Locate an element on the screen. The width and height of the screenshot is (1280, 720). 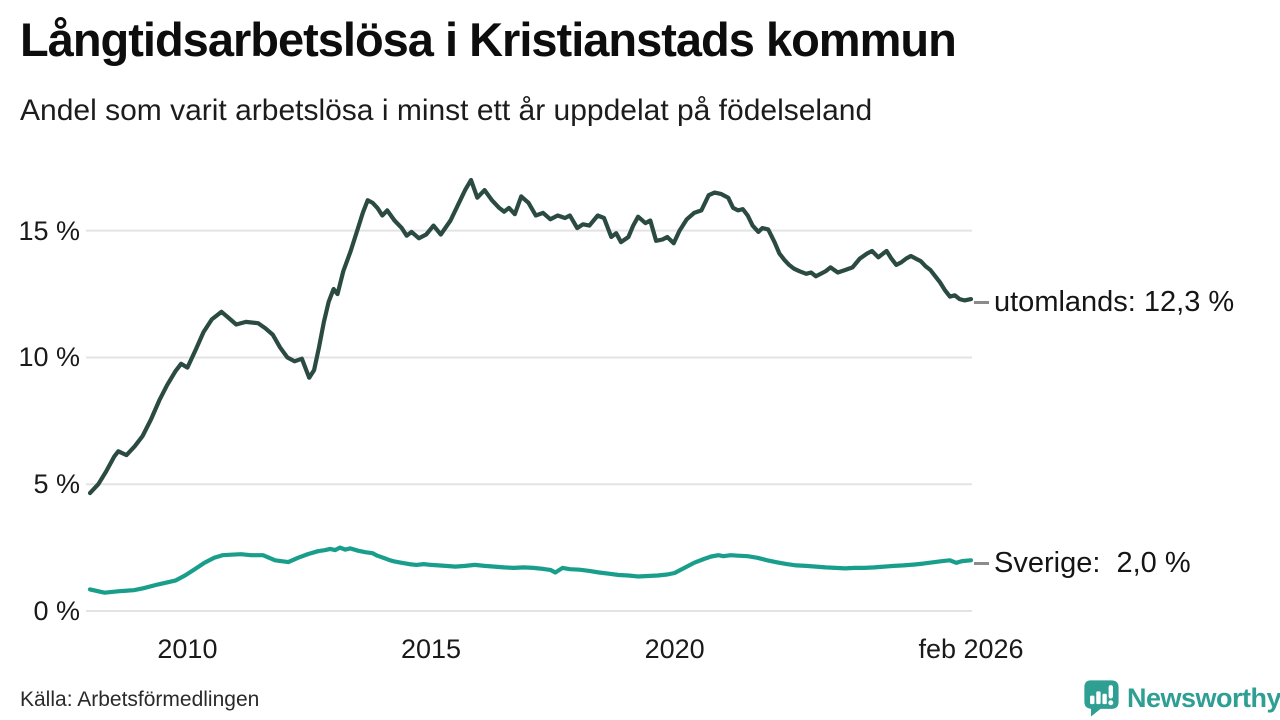
x-tick-label: 2015 is located at coordinates (431, 649).